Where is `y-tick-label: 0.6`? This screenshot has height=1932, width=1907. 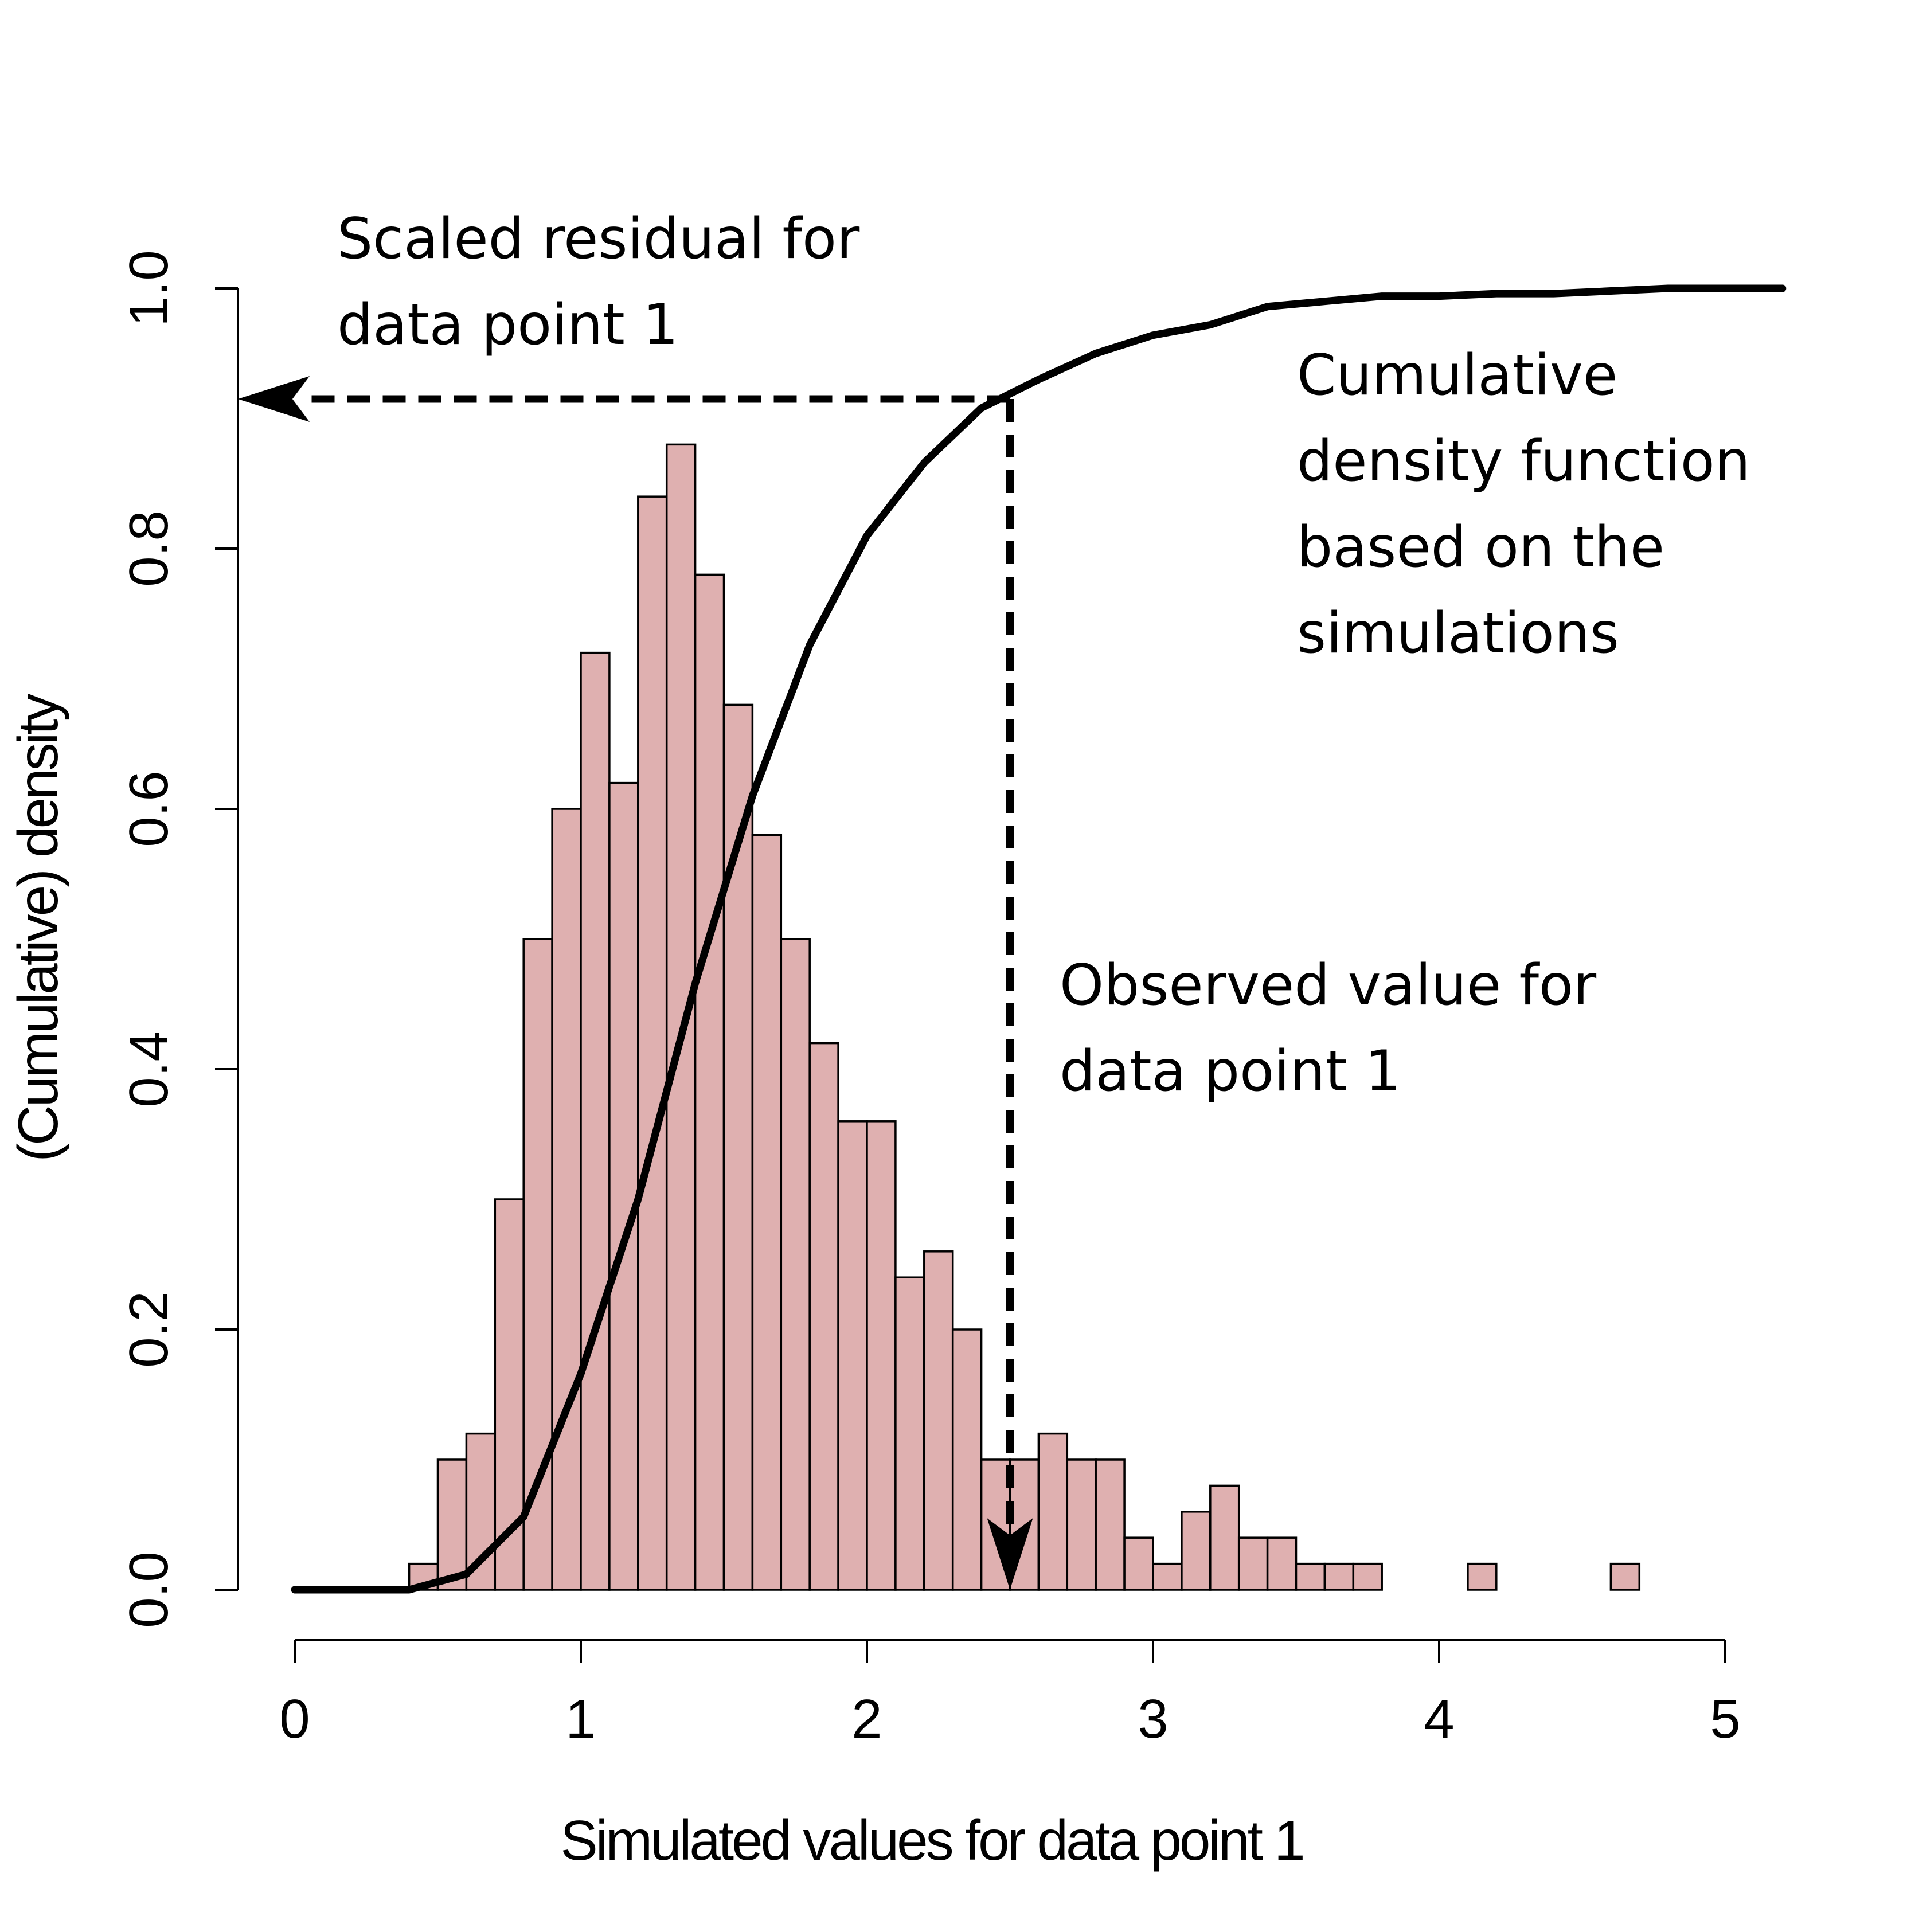 y-tick-label: 0.6 is located at coordinates (148, 809).